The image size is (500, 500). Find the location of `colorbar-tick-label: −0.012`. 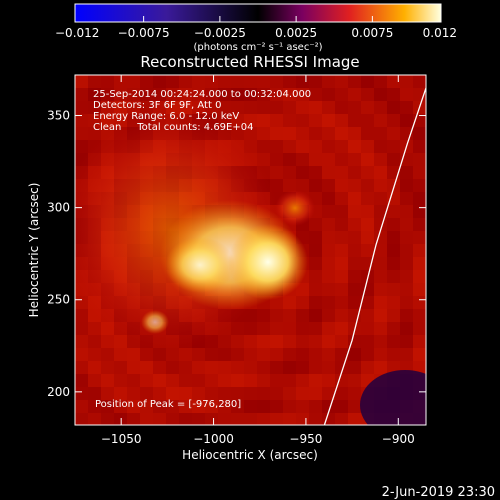

colorbar-tick-label: −0.012 is located at coordinates (77, 33).